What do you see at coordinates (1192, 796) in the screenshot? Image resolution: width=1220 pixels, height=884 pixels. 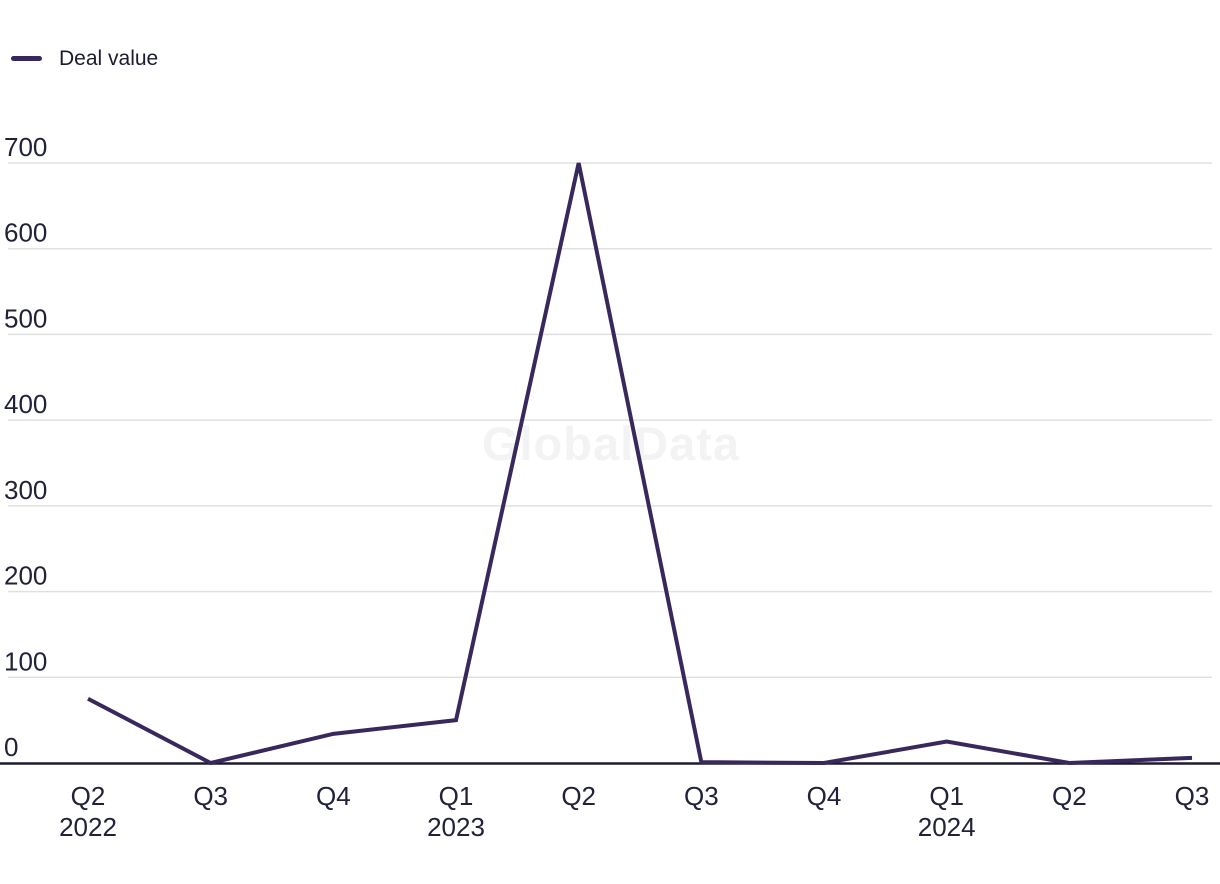 I see `x-tick-quarter-9: Q3` at bounding box center [1192, 796].